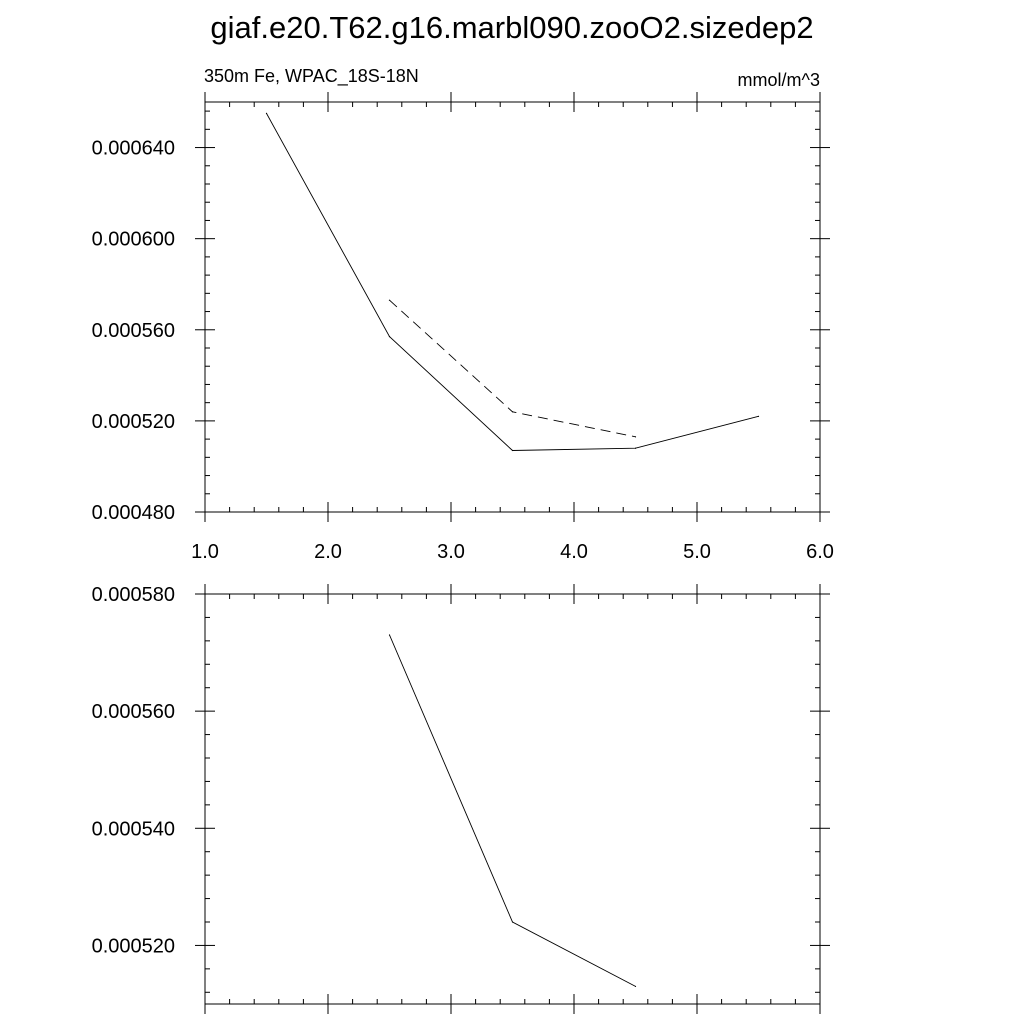 This screenshot has width=1024, height=1024. What do you see at coordinates (205, 552) in the screenshot?
I see `x-tick-label: 1.0` at bounding box center [205, 552].